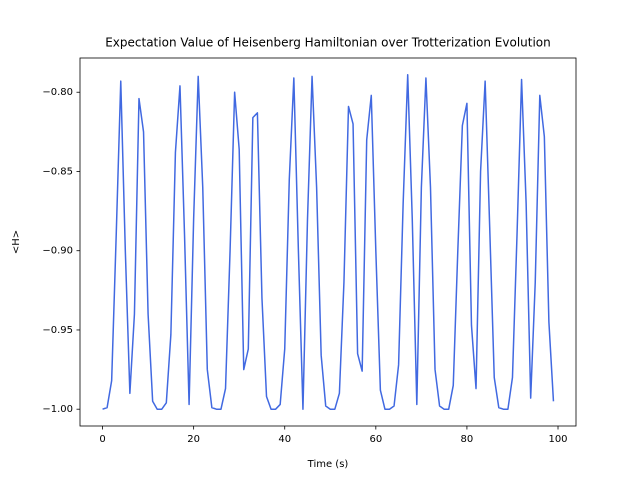 The height and width of the screenshot is (480, 640). What do you see at coordinates (102, 439) in the screenshot?
I see `x-tick-label: 0` at bounding box center [102, 439].